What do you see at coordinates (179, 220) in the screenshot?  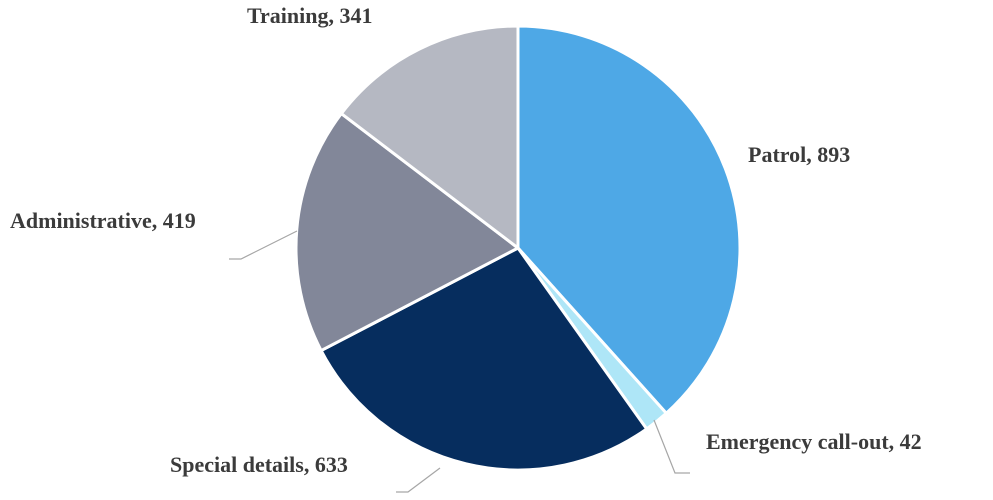 I see `label-value: 419` at bounding box center [179, 220].